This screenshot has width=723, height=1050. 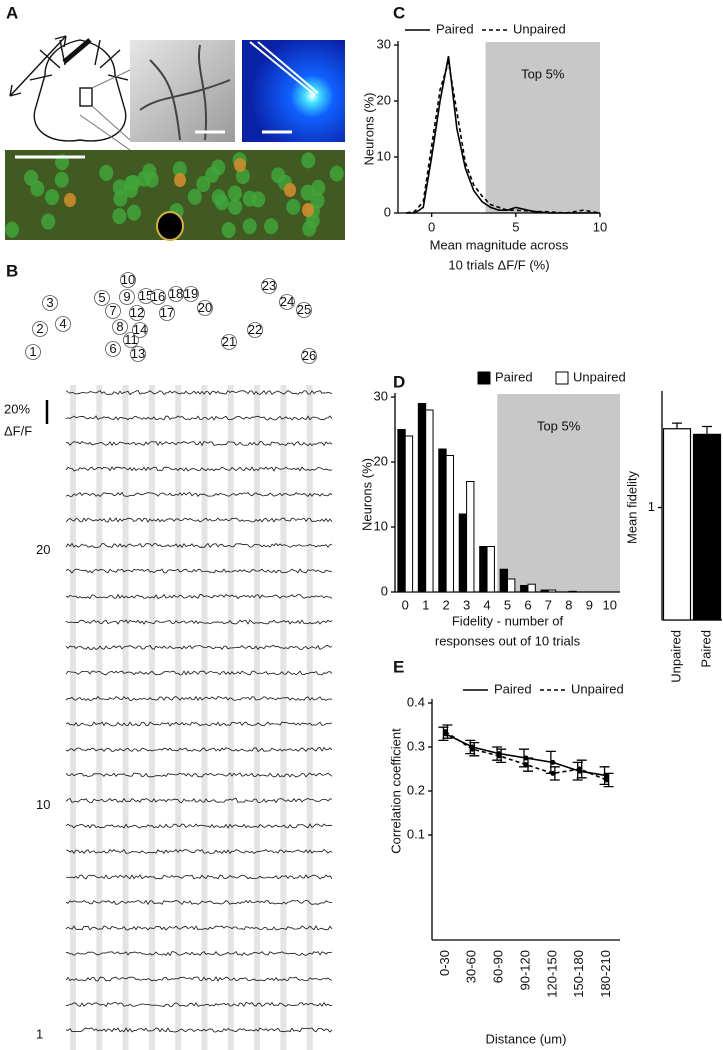 I want to click on x-axis-label: Mean magnitude across, so click(x=499, y=244).